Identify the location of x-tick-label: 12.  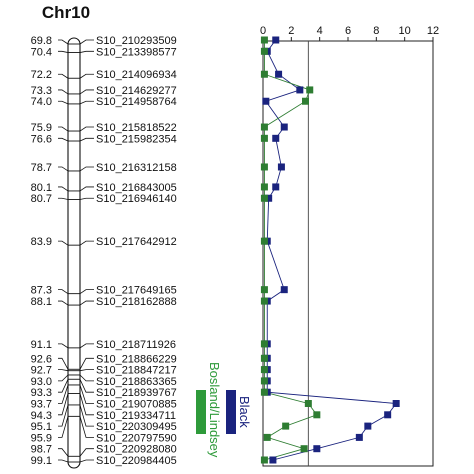
(433, 31).